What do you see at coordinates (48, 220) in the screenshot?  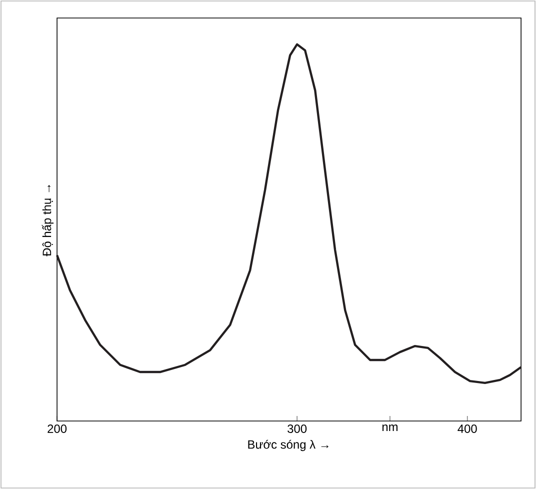 I see `y-axis-title: Độ hấp thụ →` at bounding box center [48, 220].